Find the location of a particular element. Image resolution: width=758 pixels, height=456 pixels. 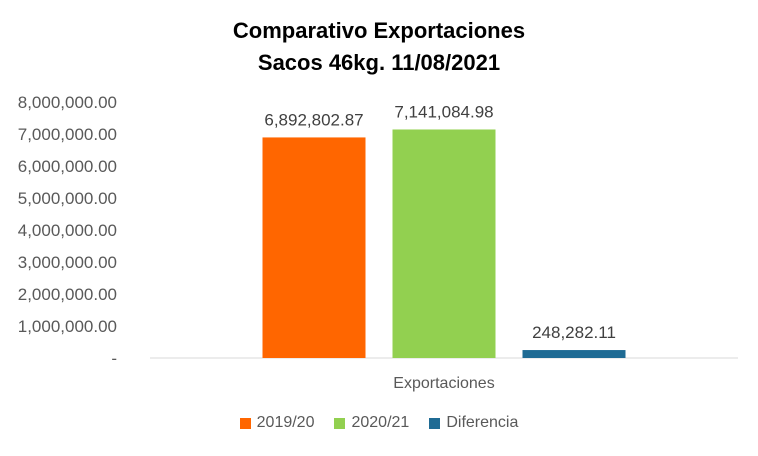

y-tick-label: 3,000,000.00 is located at coordinates (67, 262).